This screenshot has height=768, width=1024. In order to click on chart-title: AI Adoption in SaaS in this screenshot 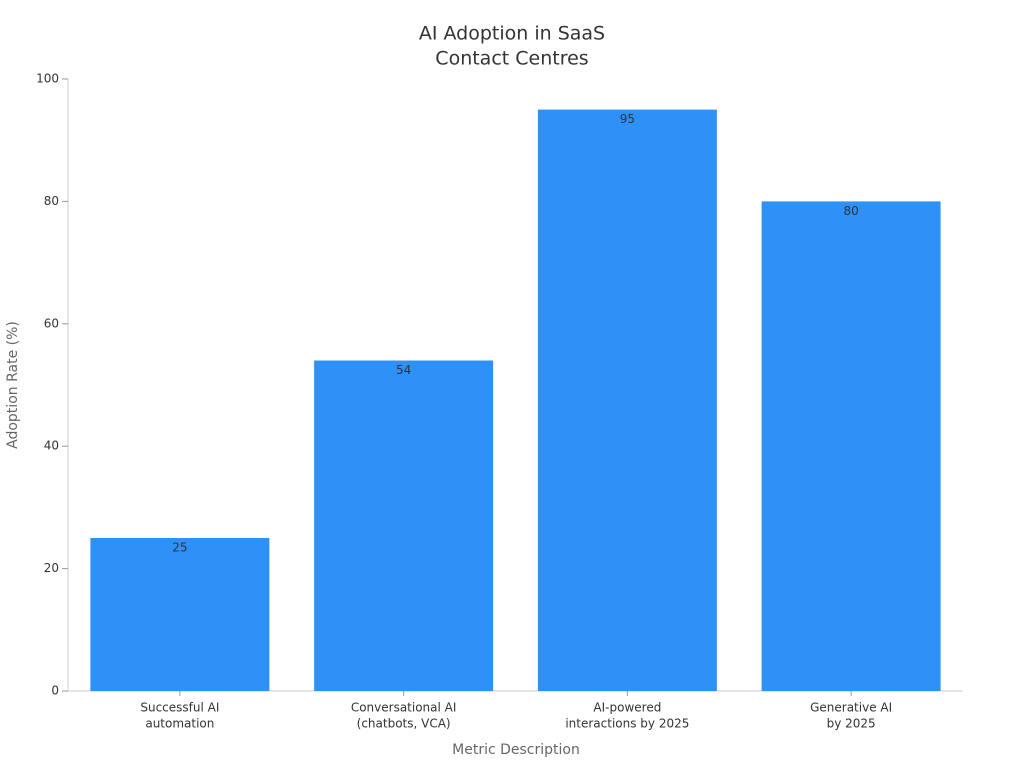, I will do `click(512, 34)`.